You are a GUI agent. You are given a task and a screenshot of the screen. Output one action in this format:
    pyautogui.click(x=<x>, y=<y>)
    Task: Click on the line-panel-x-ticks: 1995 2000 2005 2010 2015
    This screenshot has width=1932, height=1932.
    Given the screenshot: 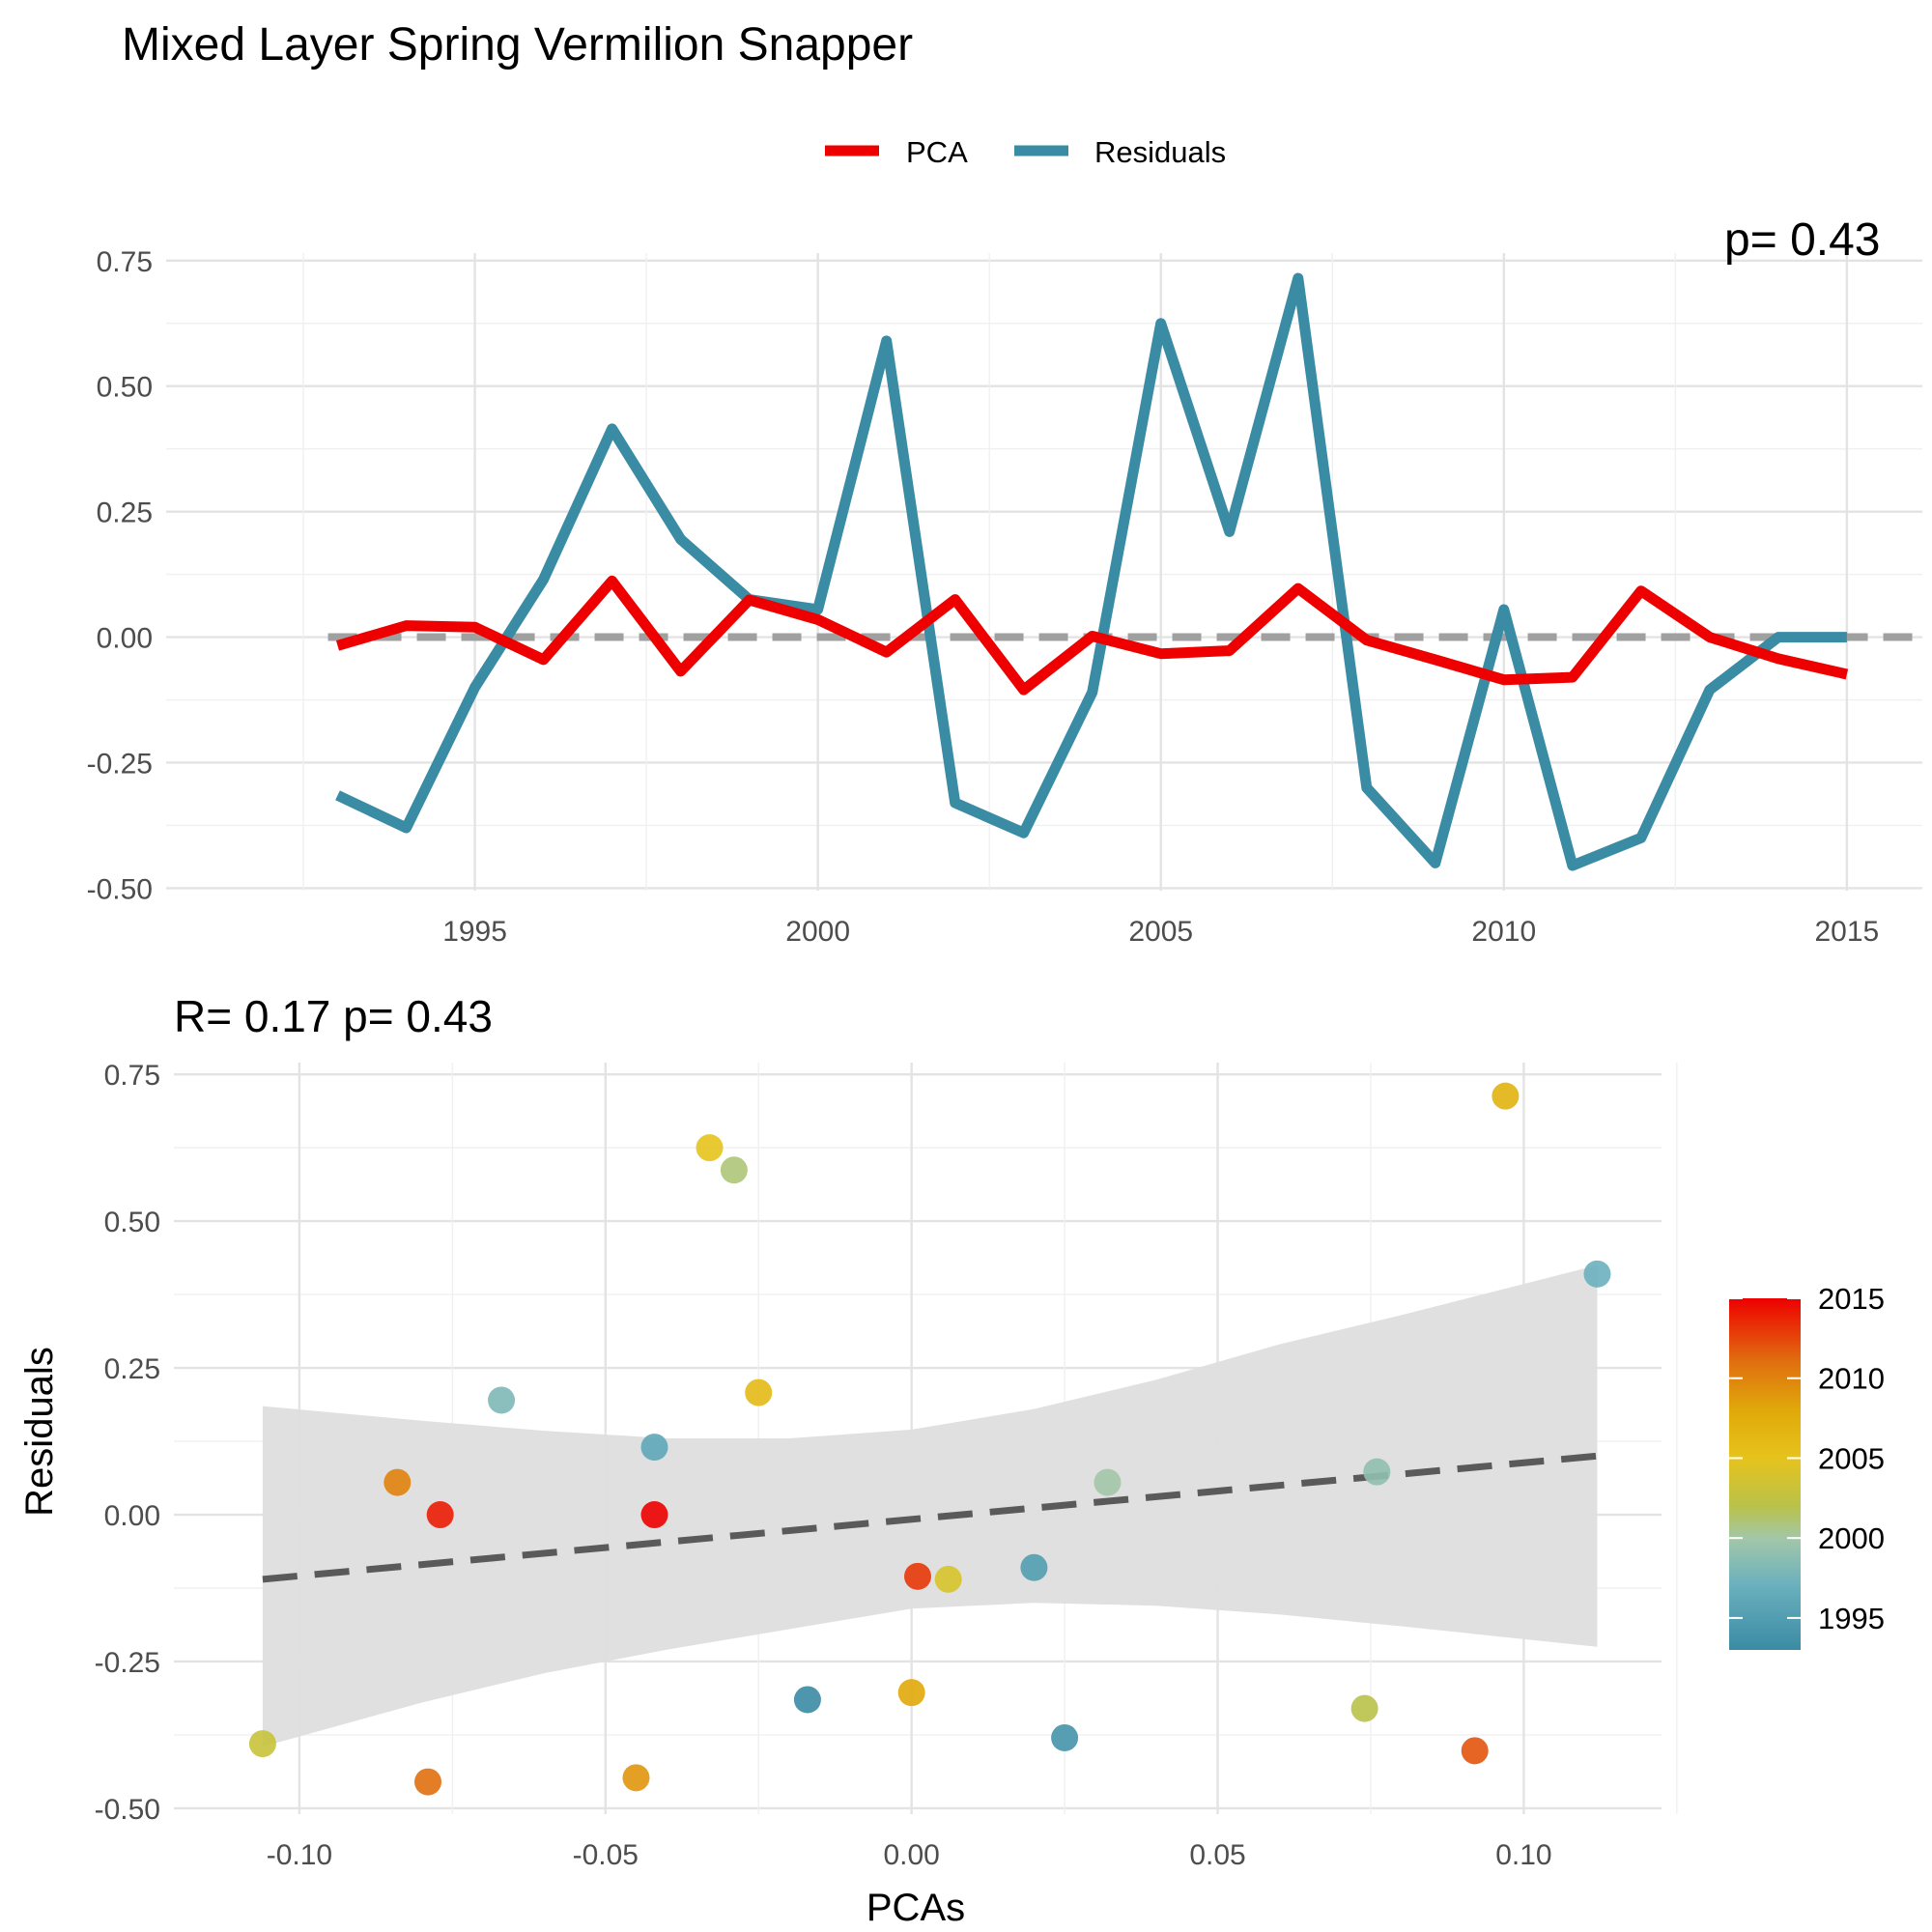 What is the action you would take?
    pyautogui.click(x=1160, y=932)
    